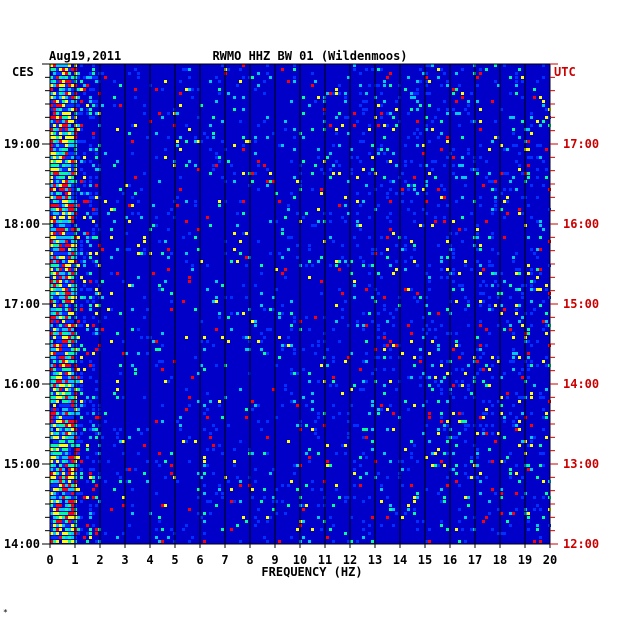  I want to click on x-tick-label: 17, so click(475, 560).